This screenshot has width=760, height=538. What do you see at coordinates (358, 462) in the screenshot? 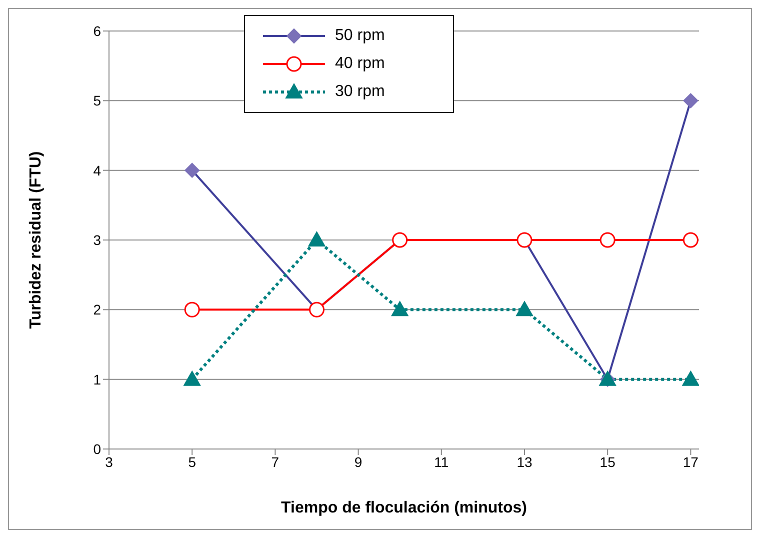
I see `x-tick-label: 9` at bounding box center [358, 462].